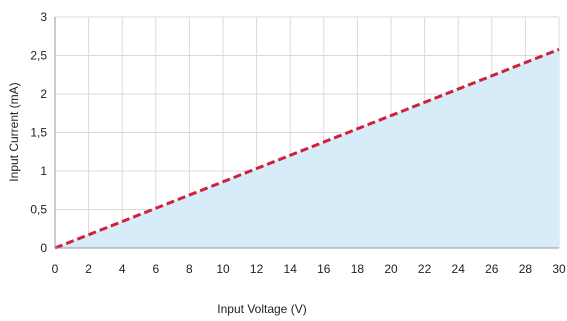 Image resolution: width=567 pixels, height=321 pixels. Describe the element at coordinates (43, 248) in the screenshot. I see `y-tick-label: 0` at that location.